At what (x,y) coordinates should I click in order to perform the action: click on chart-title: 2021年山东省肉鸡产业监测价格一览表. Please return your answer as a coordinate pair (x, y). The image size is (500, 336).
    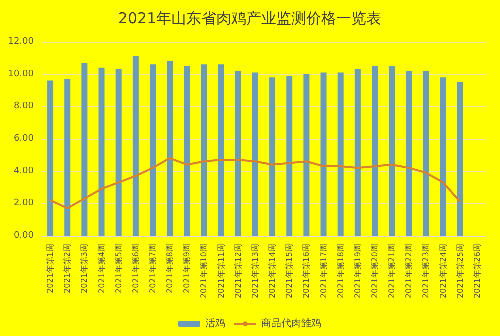
    Looking at the image, I should click on (250, 19).